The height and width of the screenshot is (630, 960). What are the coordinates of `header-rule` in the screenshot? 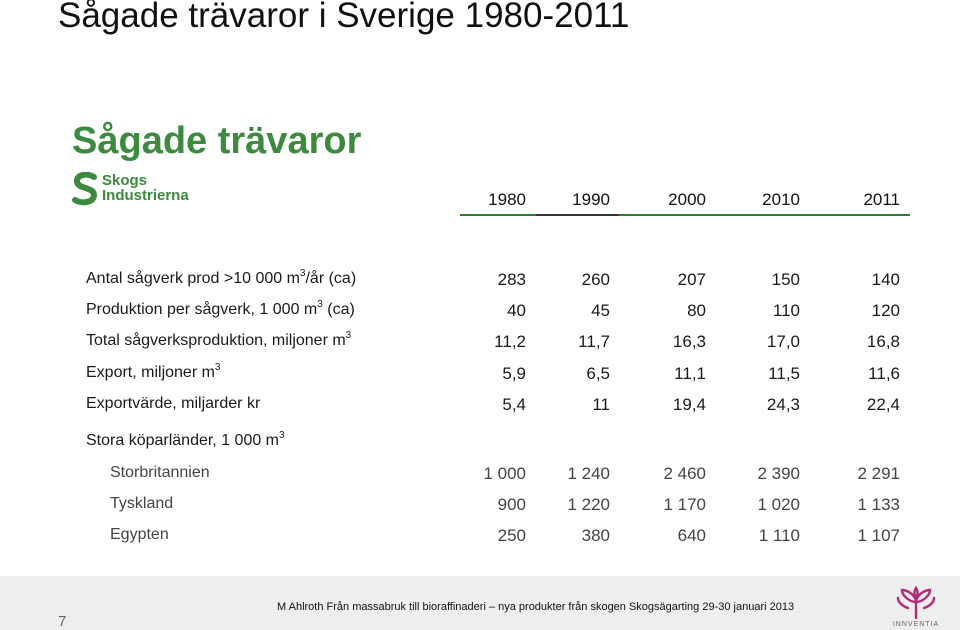 It's located at (685, 215).